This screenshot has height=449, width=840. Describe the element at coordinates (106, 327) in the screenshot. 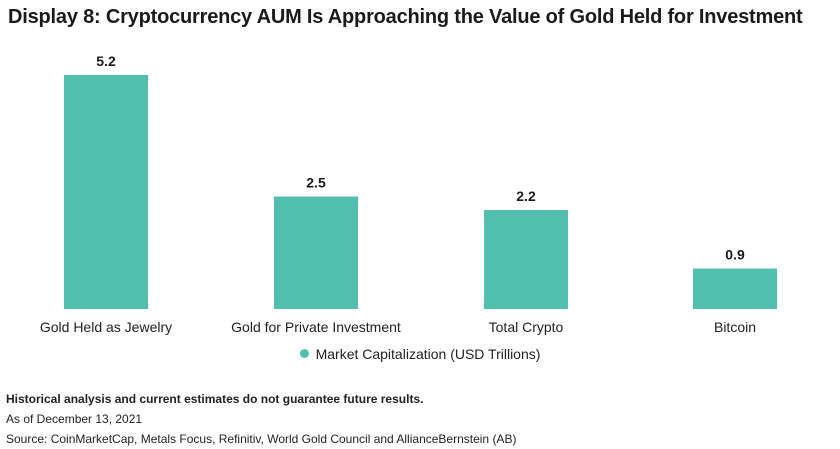

I see `category-label-0: Gold Held as Jewelry` at that location.